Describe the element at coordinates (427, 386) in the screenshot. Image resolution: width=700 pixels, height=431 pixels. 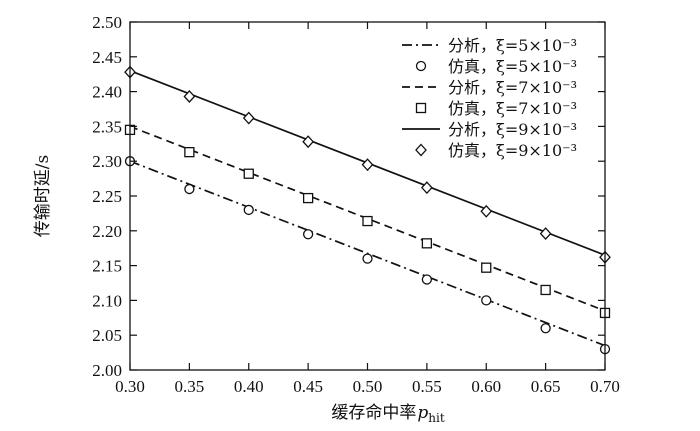
I see `x-tick-label-5: 0.55` at that location.